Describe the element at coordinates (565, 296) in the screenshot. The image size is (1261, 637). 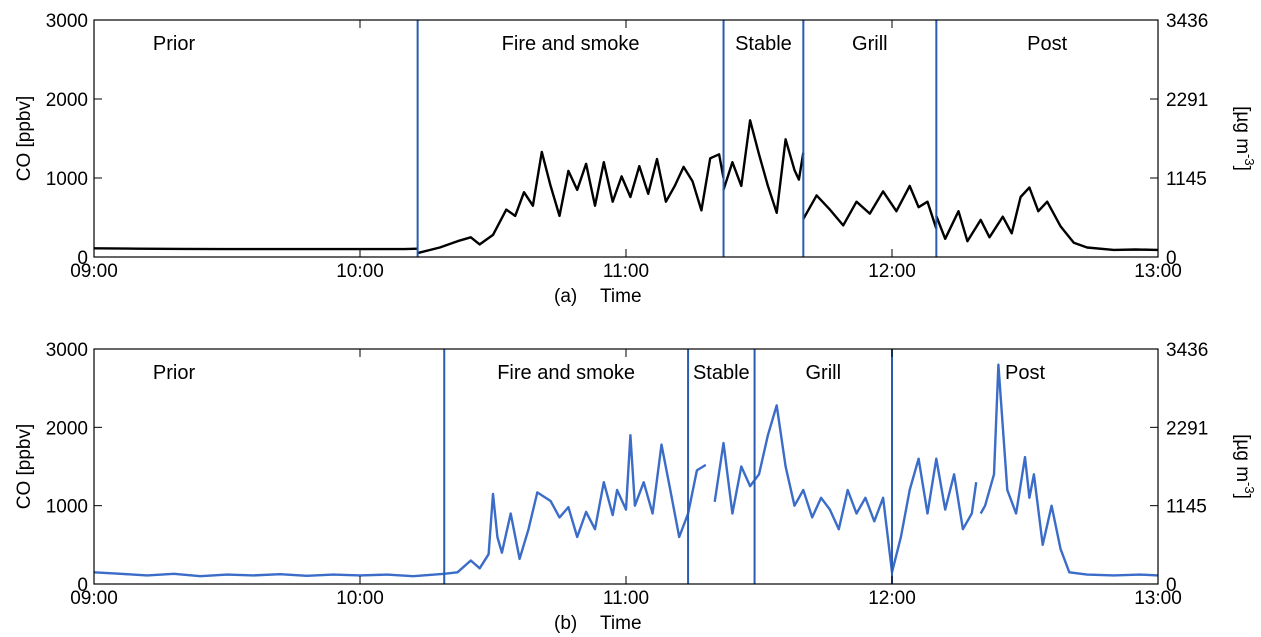
I see `panel-label: (a)` at that location.